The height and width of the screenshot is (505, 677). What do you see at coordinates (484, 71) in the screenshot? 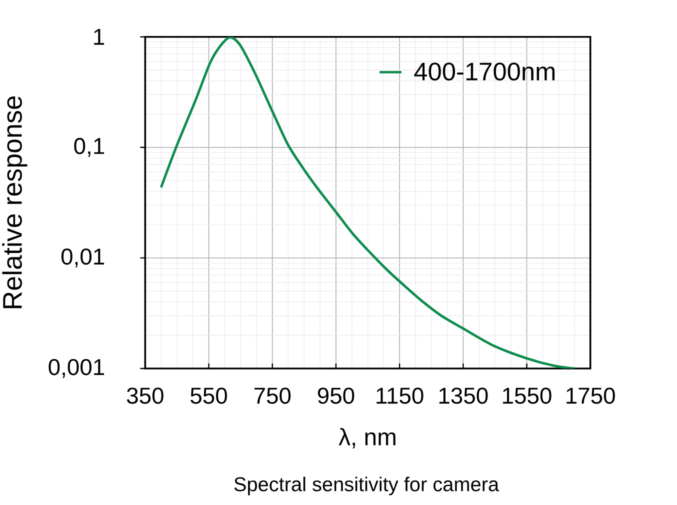
I see `legend-label: 400-1700nm` at bounding box center [484, 71].